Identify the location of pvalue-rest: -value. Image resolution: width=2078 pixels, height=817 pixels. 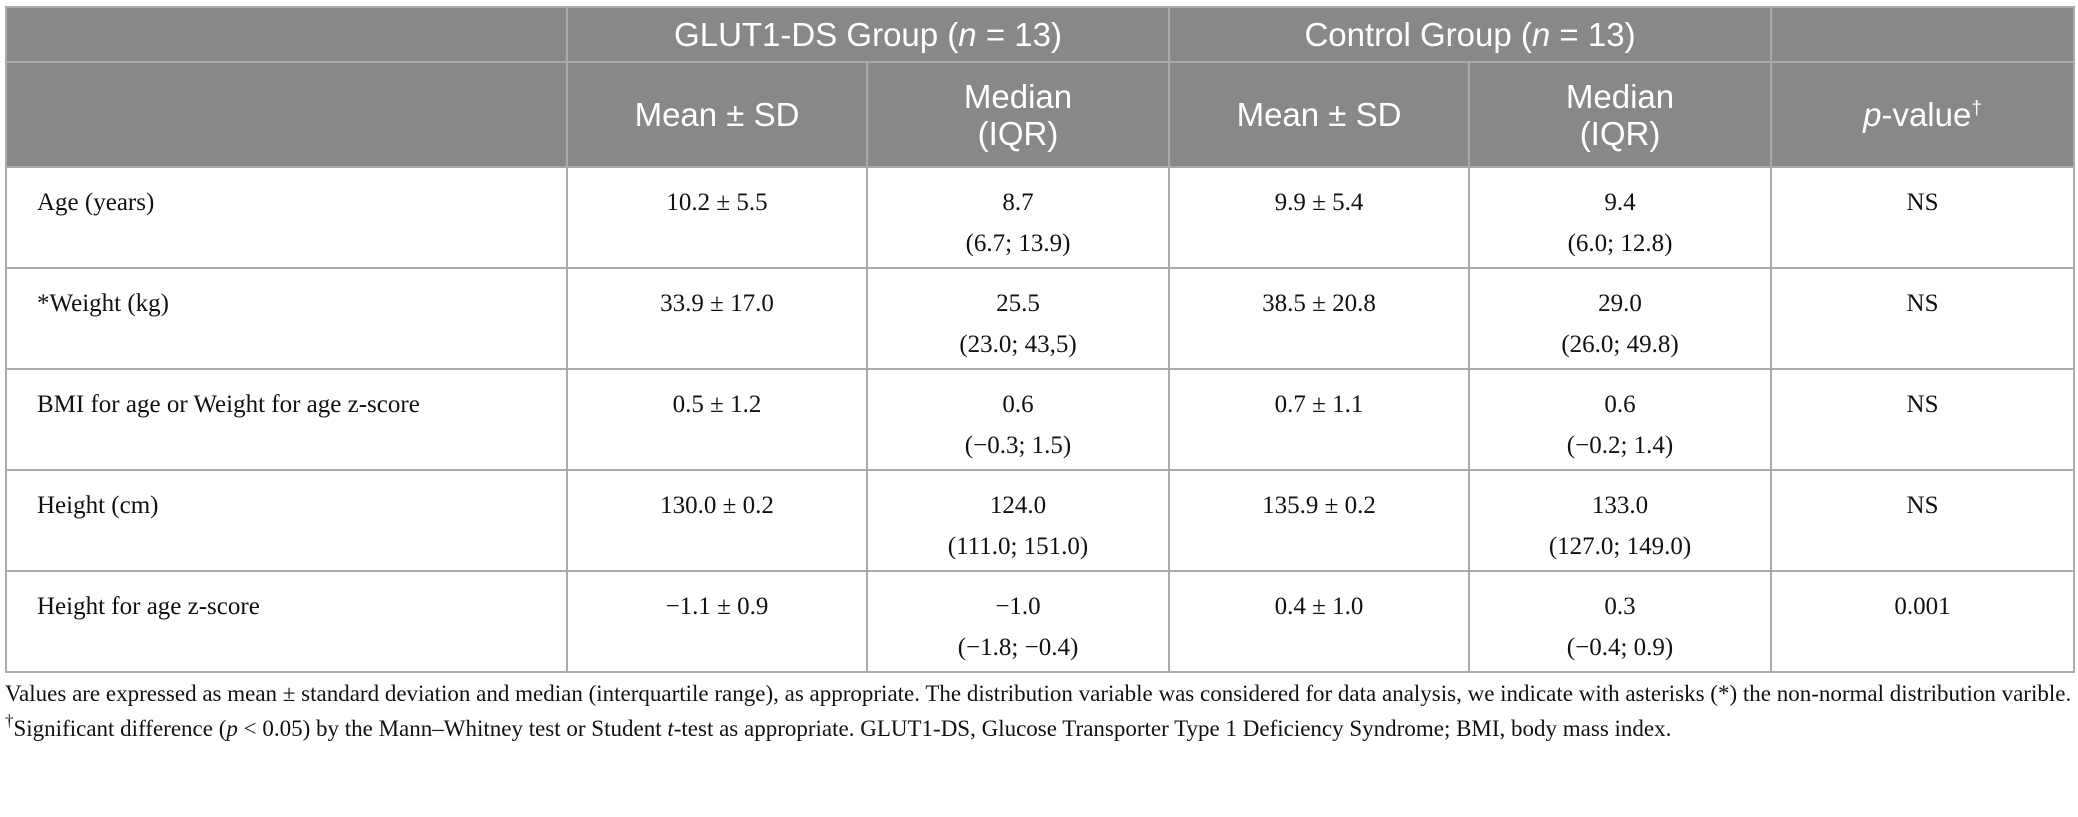
(1926, 114).